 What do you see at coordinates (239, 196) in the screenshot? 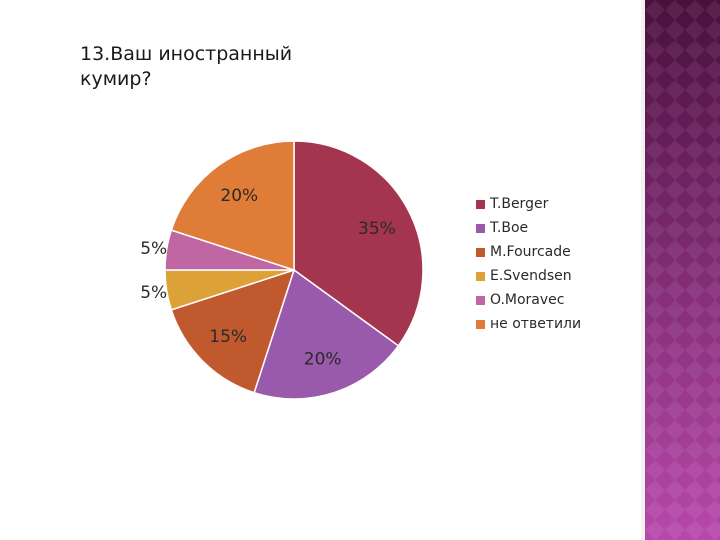
I see `pie-data-label-6: 20%` at bounding box center [239, 196].